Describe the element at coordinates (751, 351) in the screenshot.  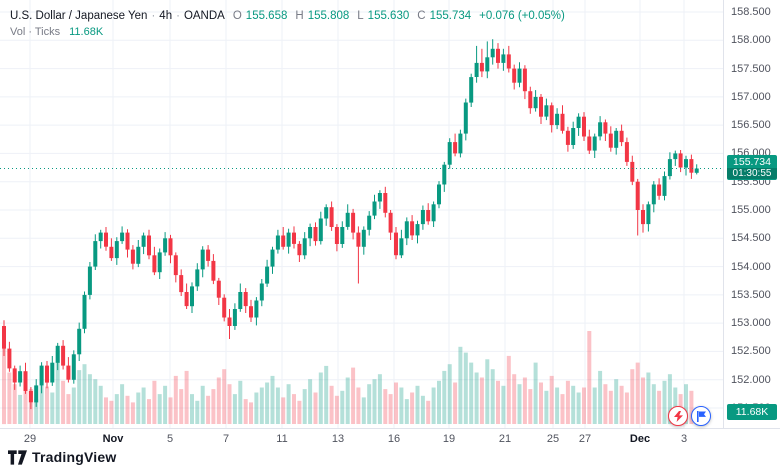
I see `price-axis-label: 152.500` at that location.